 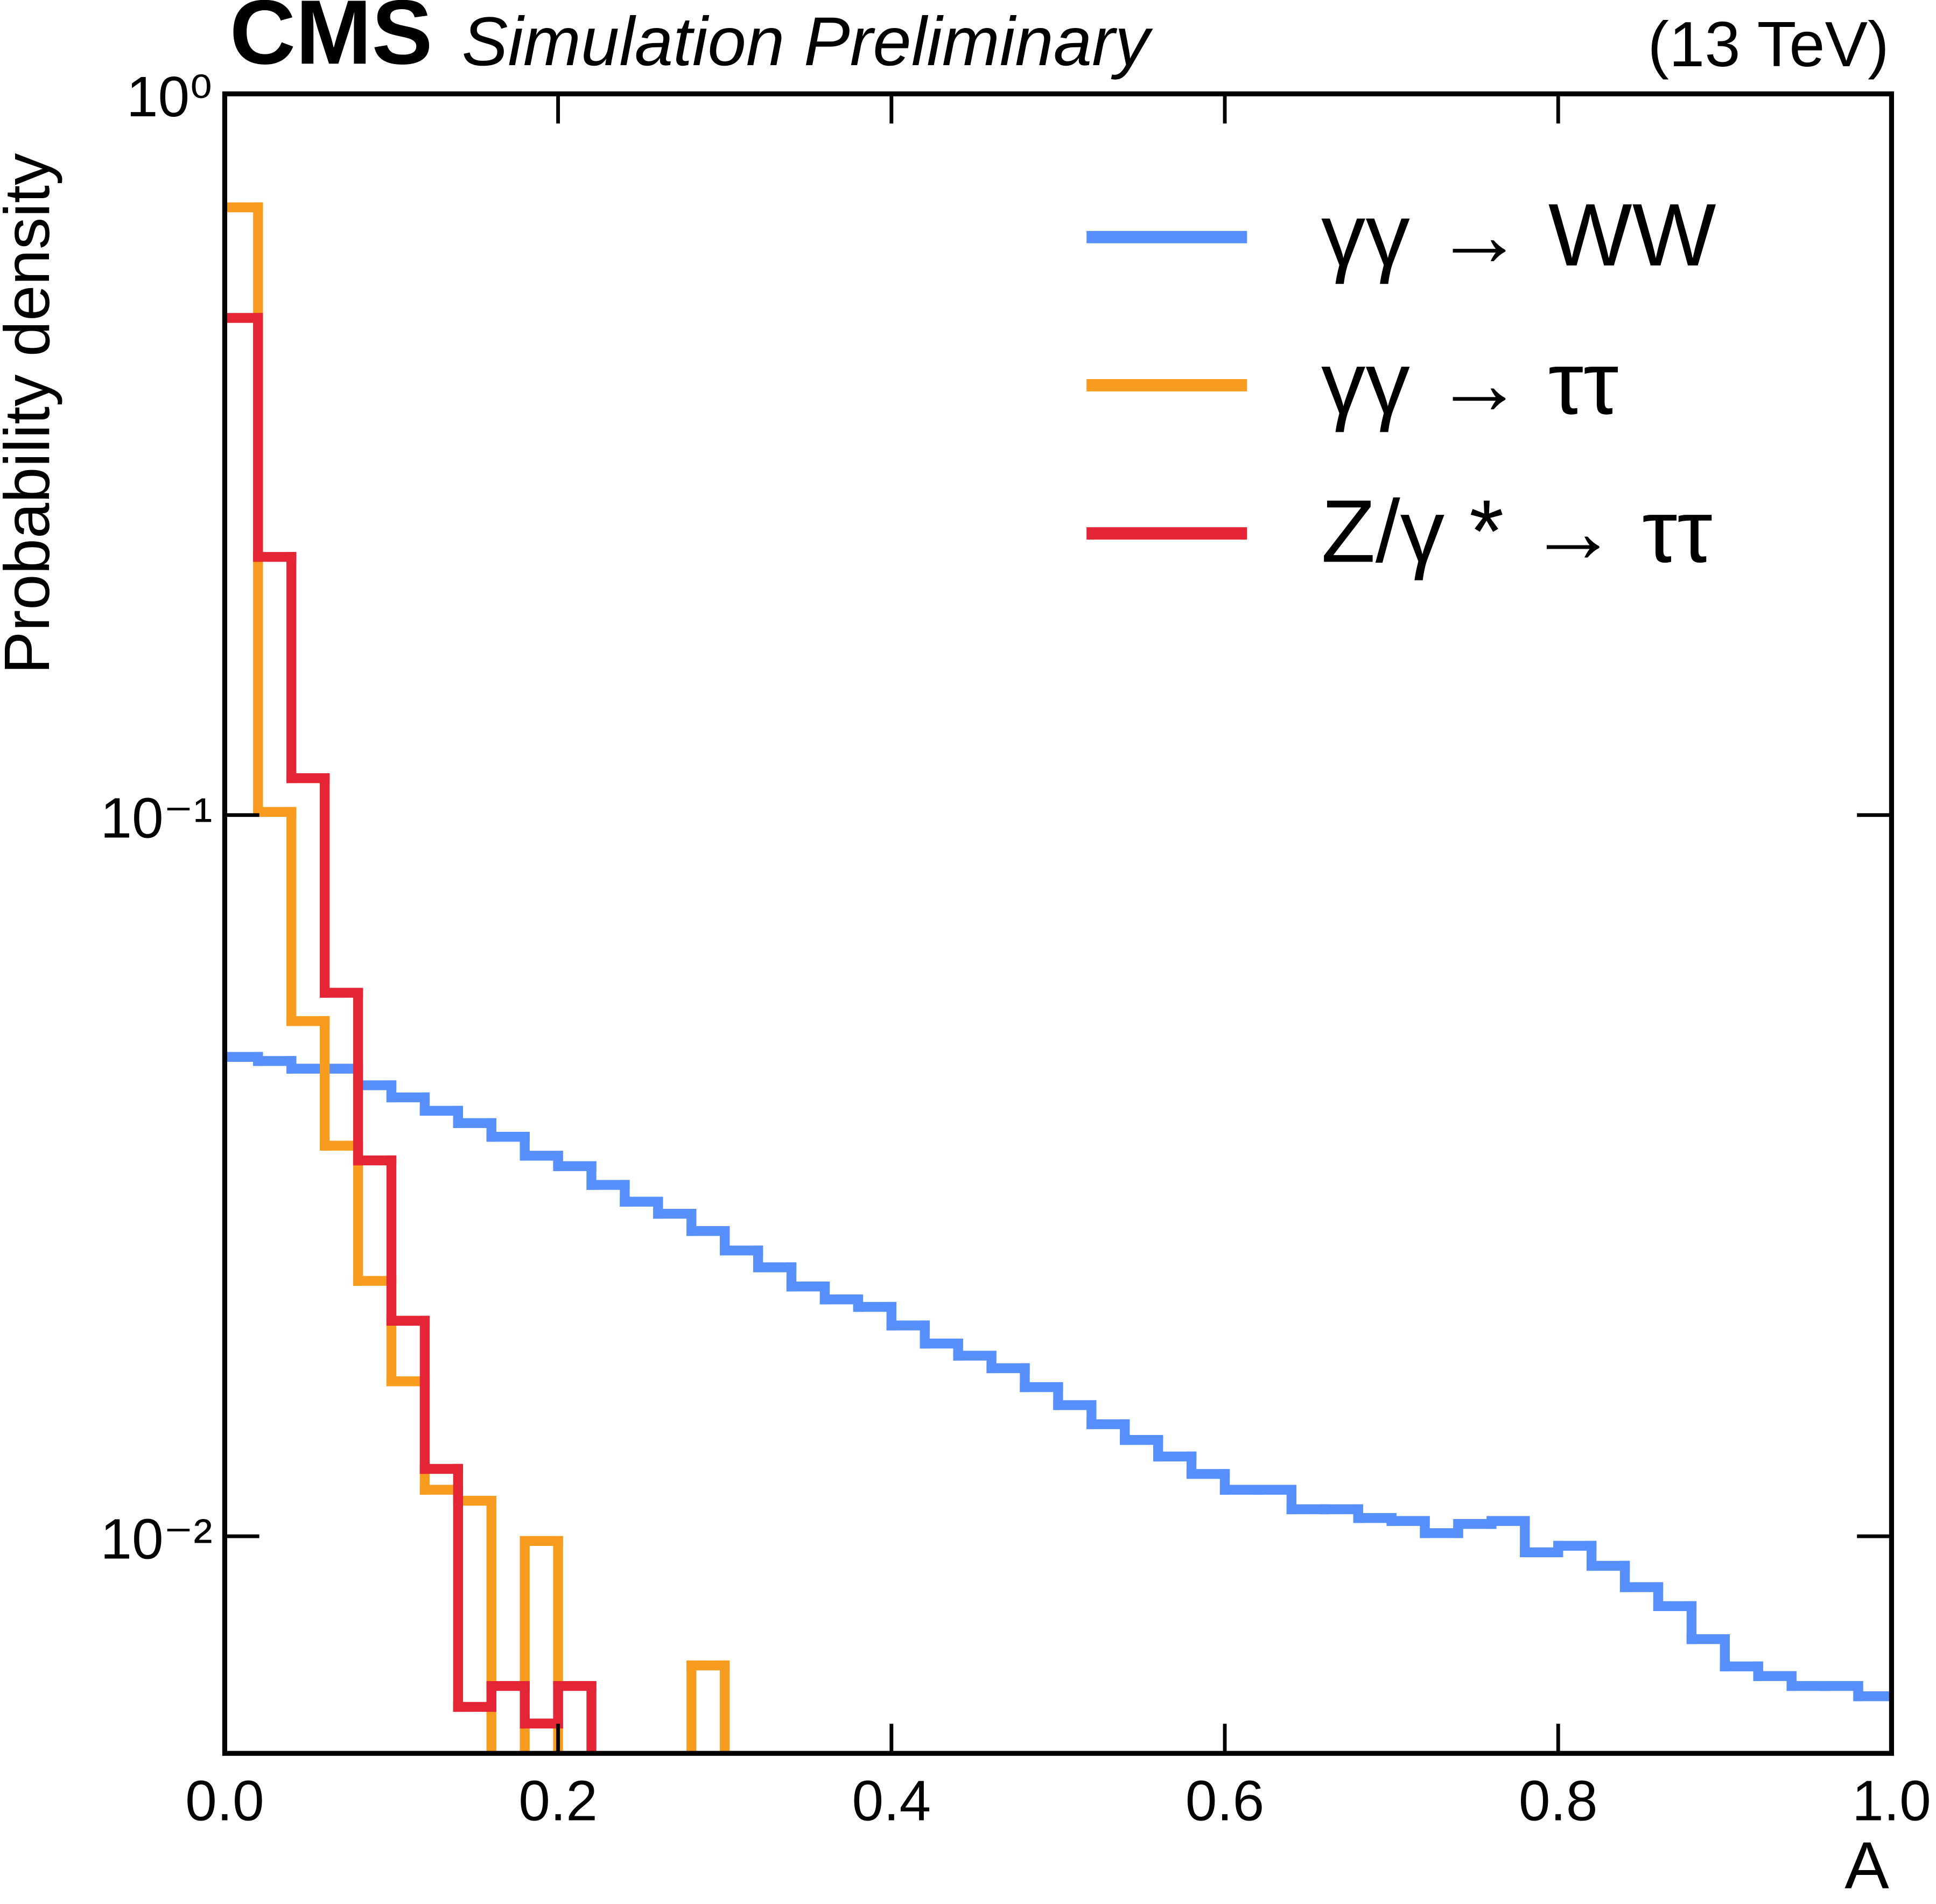 I want to click on chart-title: CMS, so click(x=331, y=41).